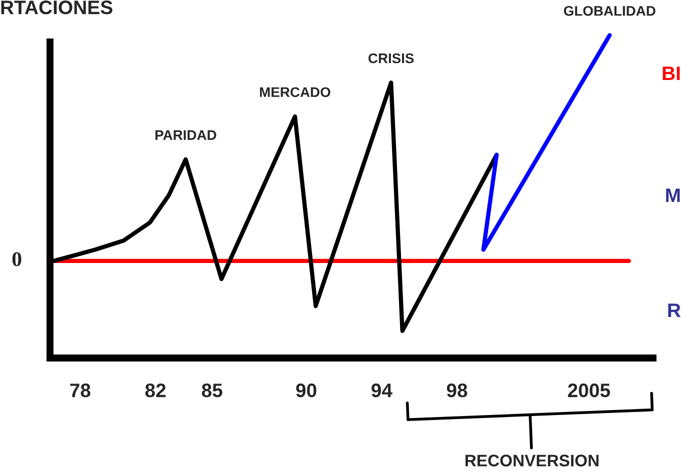 This screenshot has height=473, width=681. Describe the element at coordinates (589, 391) in the screenshot. I see `x-tick-label: 2005` at that location.